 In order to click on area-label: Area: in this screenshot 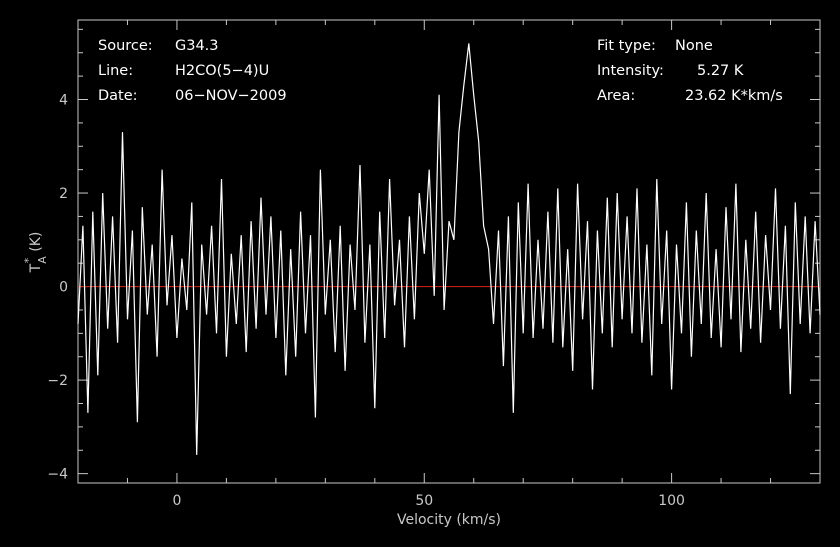, I will do `click(616, 96)`.